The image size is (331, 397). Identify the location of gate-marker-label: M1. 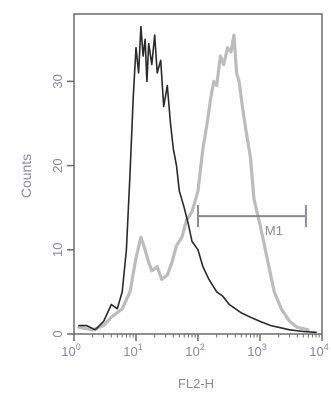
(274, 230).